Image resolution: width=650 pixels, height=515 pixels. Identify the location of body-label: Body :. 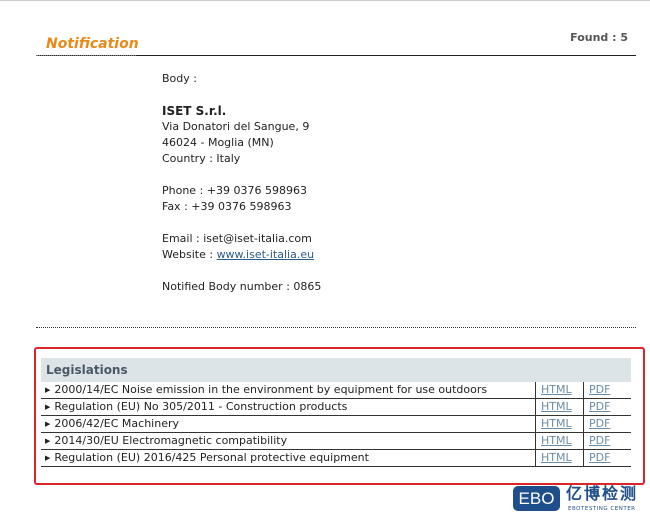
(179, 78).